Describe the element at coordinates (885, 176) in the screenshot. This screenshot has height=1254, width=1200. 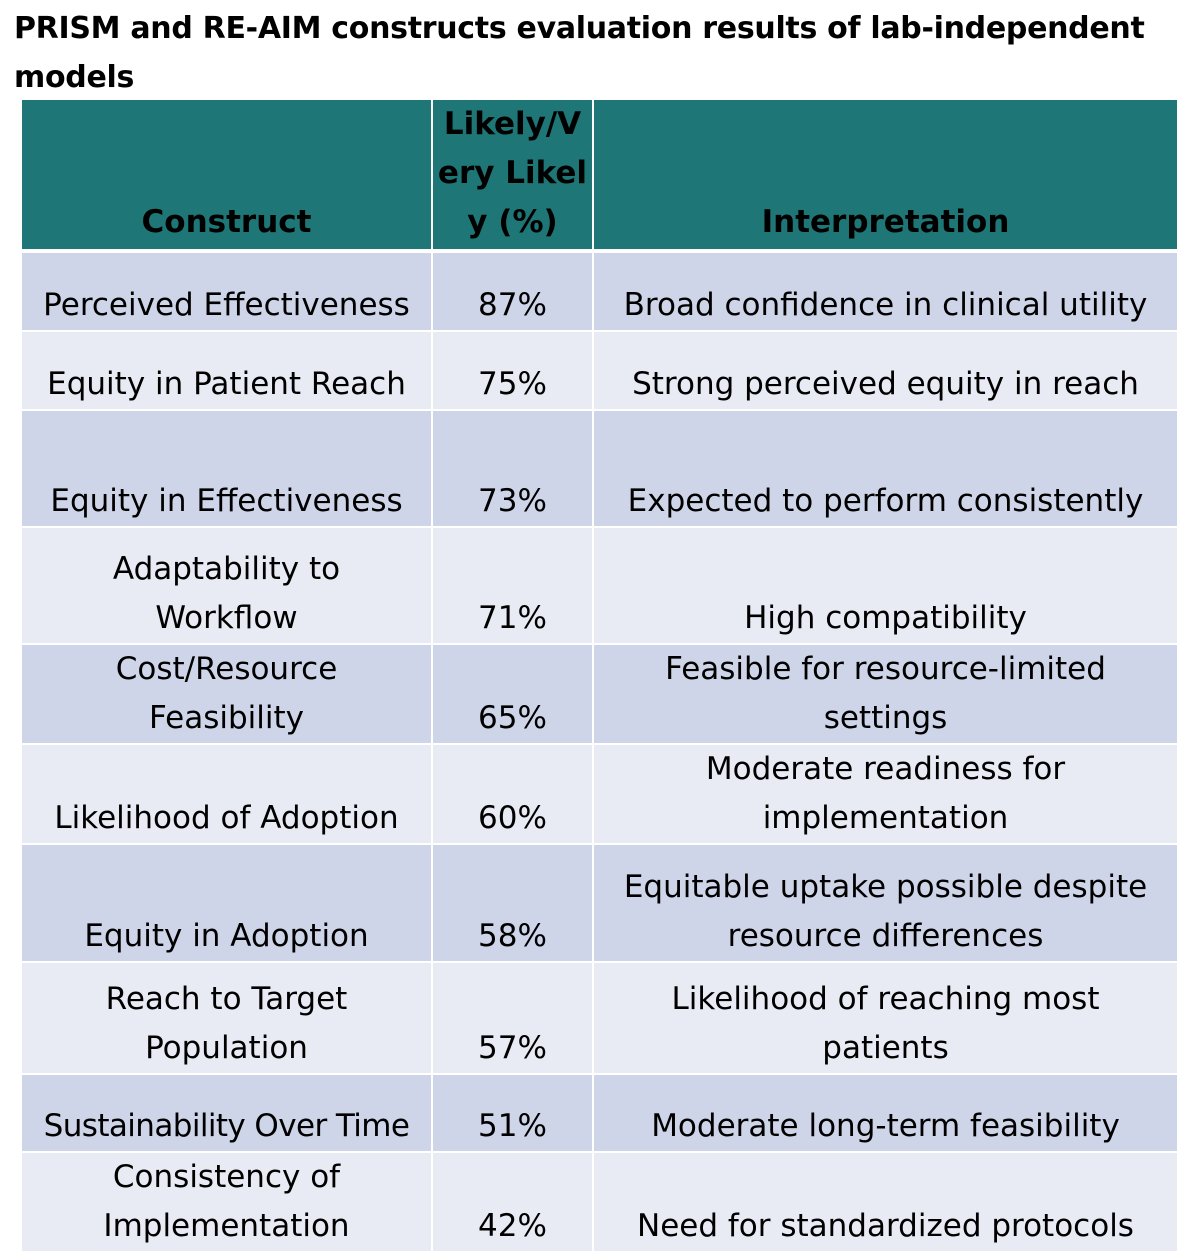
I see `header-interpretation: Interpretation` at that location.